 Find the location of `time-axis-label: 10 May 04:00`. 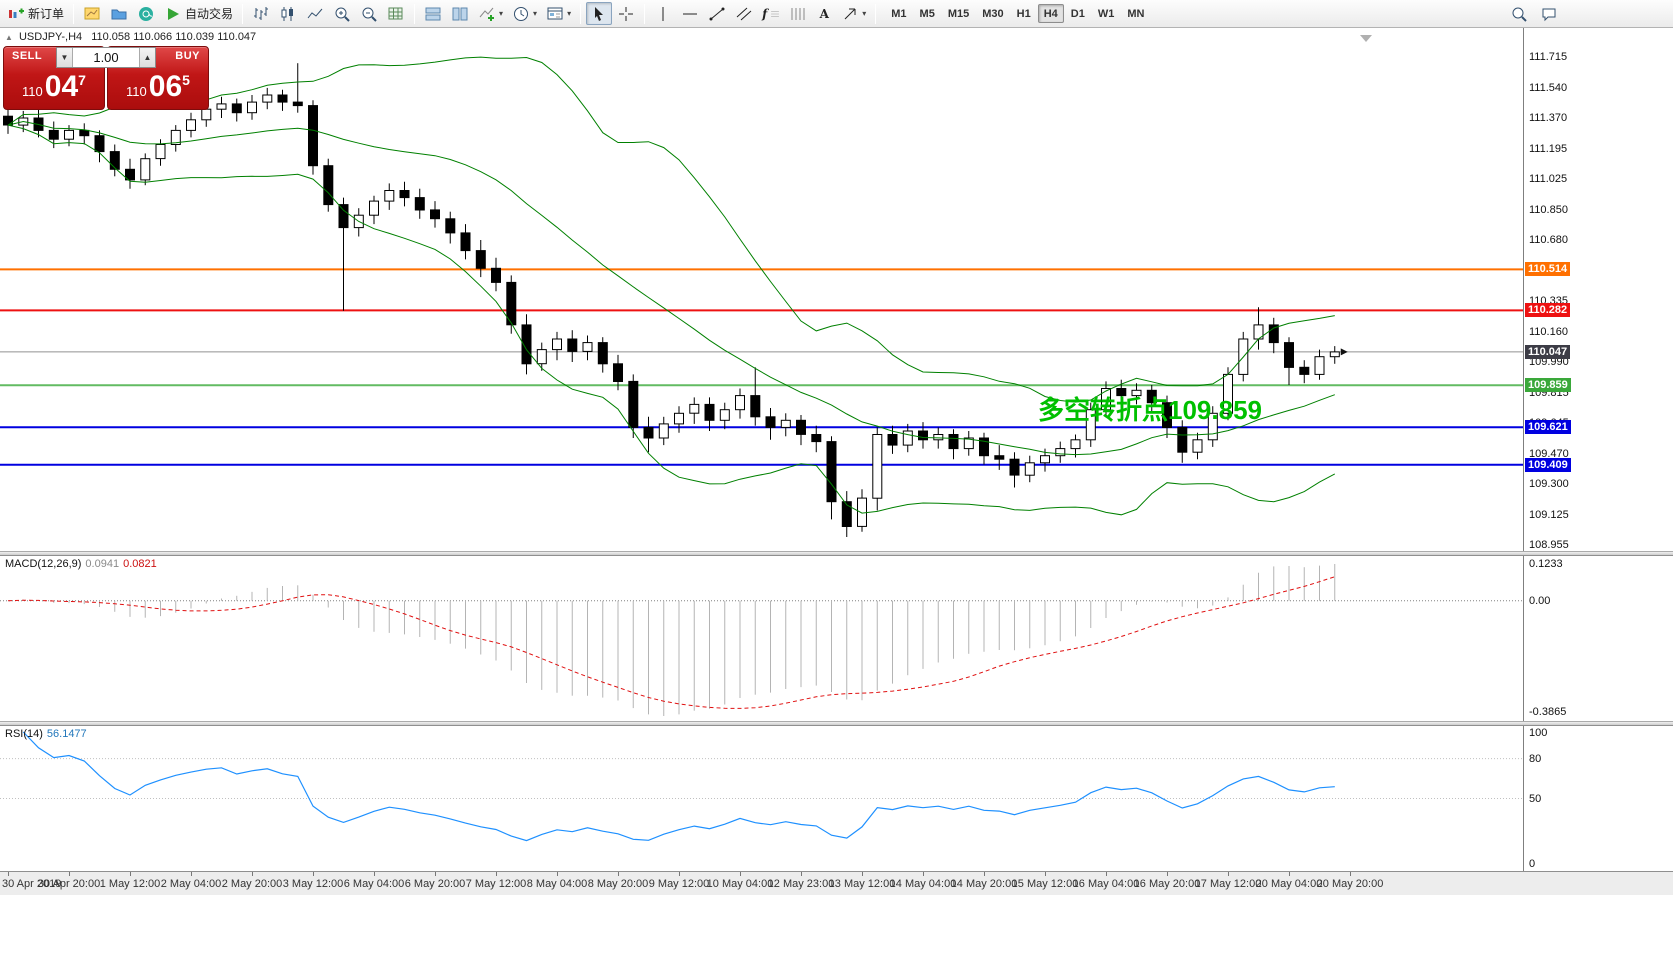

time-axis-label: 10 May 04:00 is located at coordinates (740, 884).